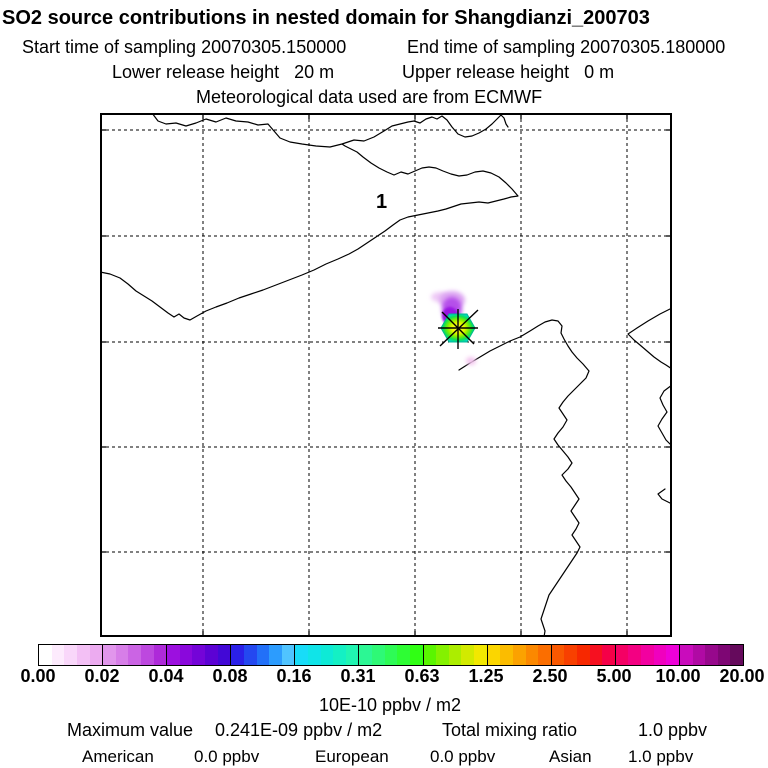 This screenshot has height=768, width=768. Describe the element at coordinates (458, 329) in the screenshot. I see `source-marker-icon` at that location.